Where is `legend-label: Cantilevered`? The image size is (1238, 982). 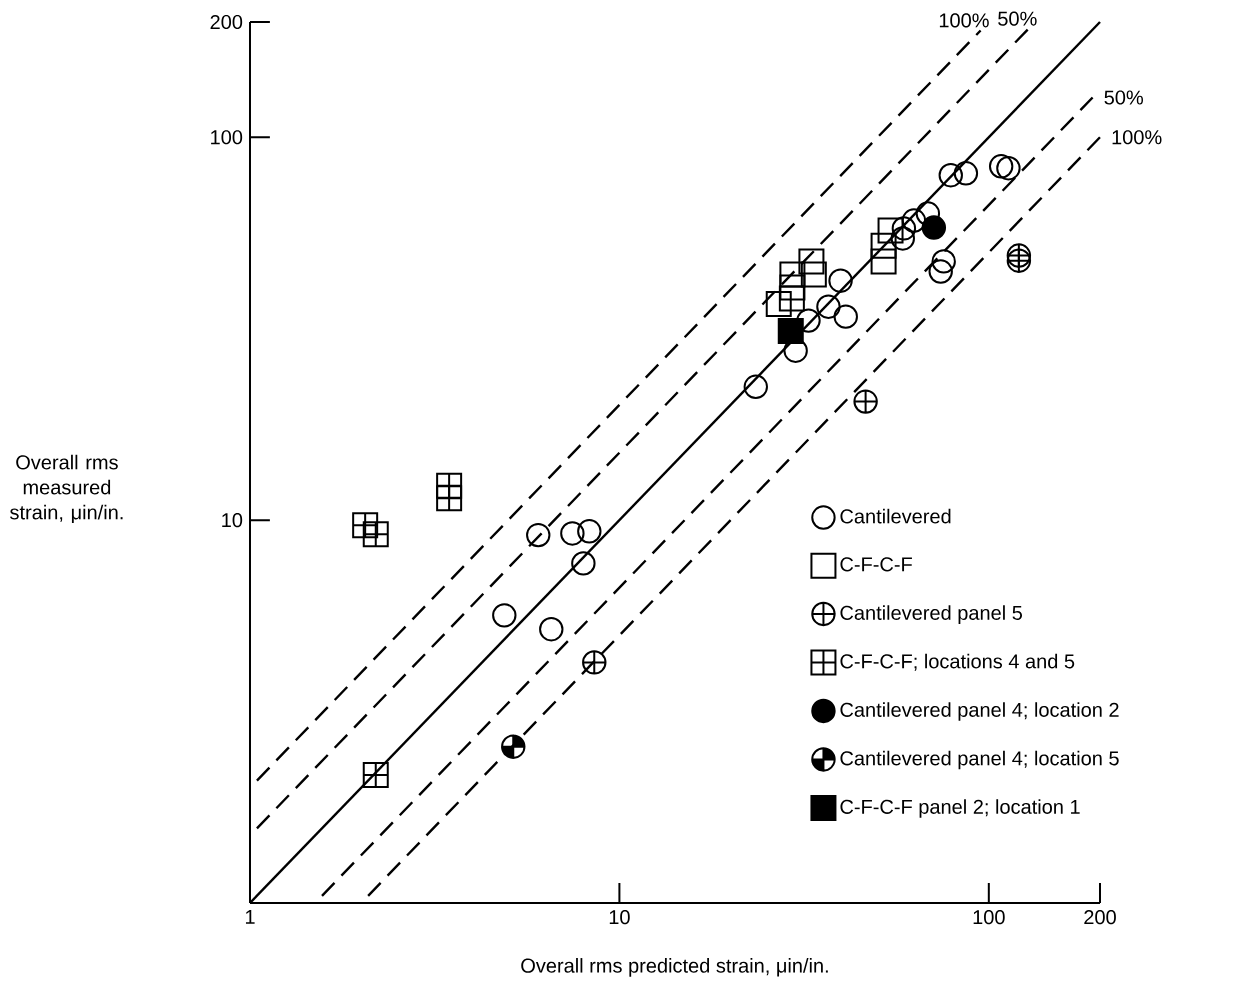 legend-label: Cantilevered is located at coordinates (895, 516).